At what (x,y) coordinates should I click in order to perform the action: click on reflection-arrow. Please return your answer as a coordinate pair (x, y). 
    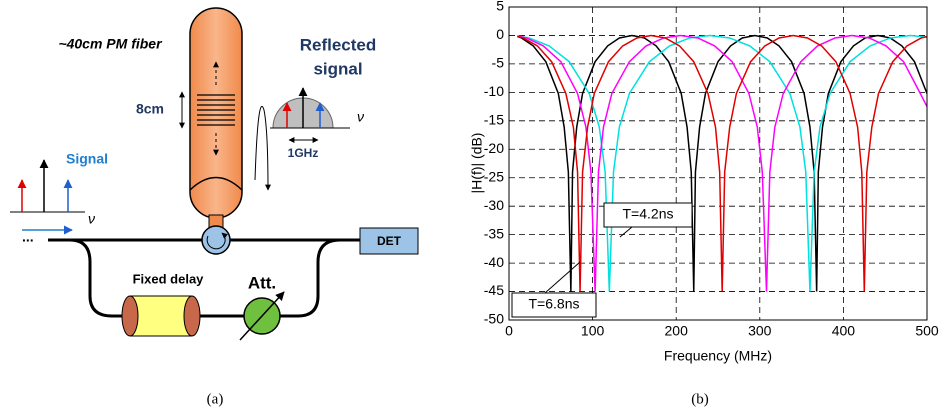
    Looking at the image, I should click on (262, 148).